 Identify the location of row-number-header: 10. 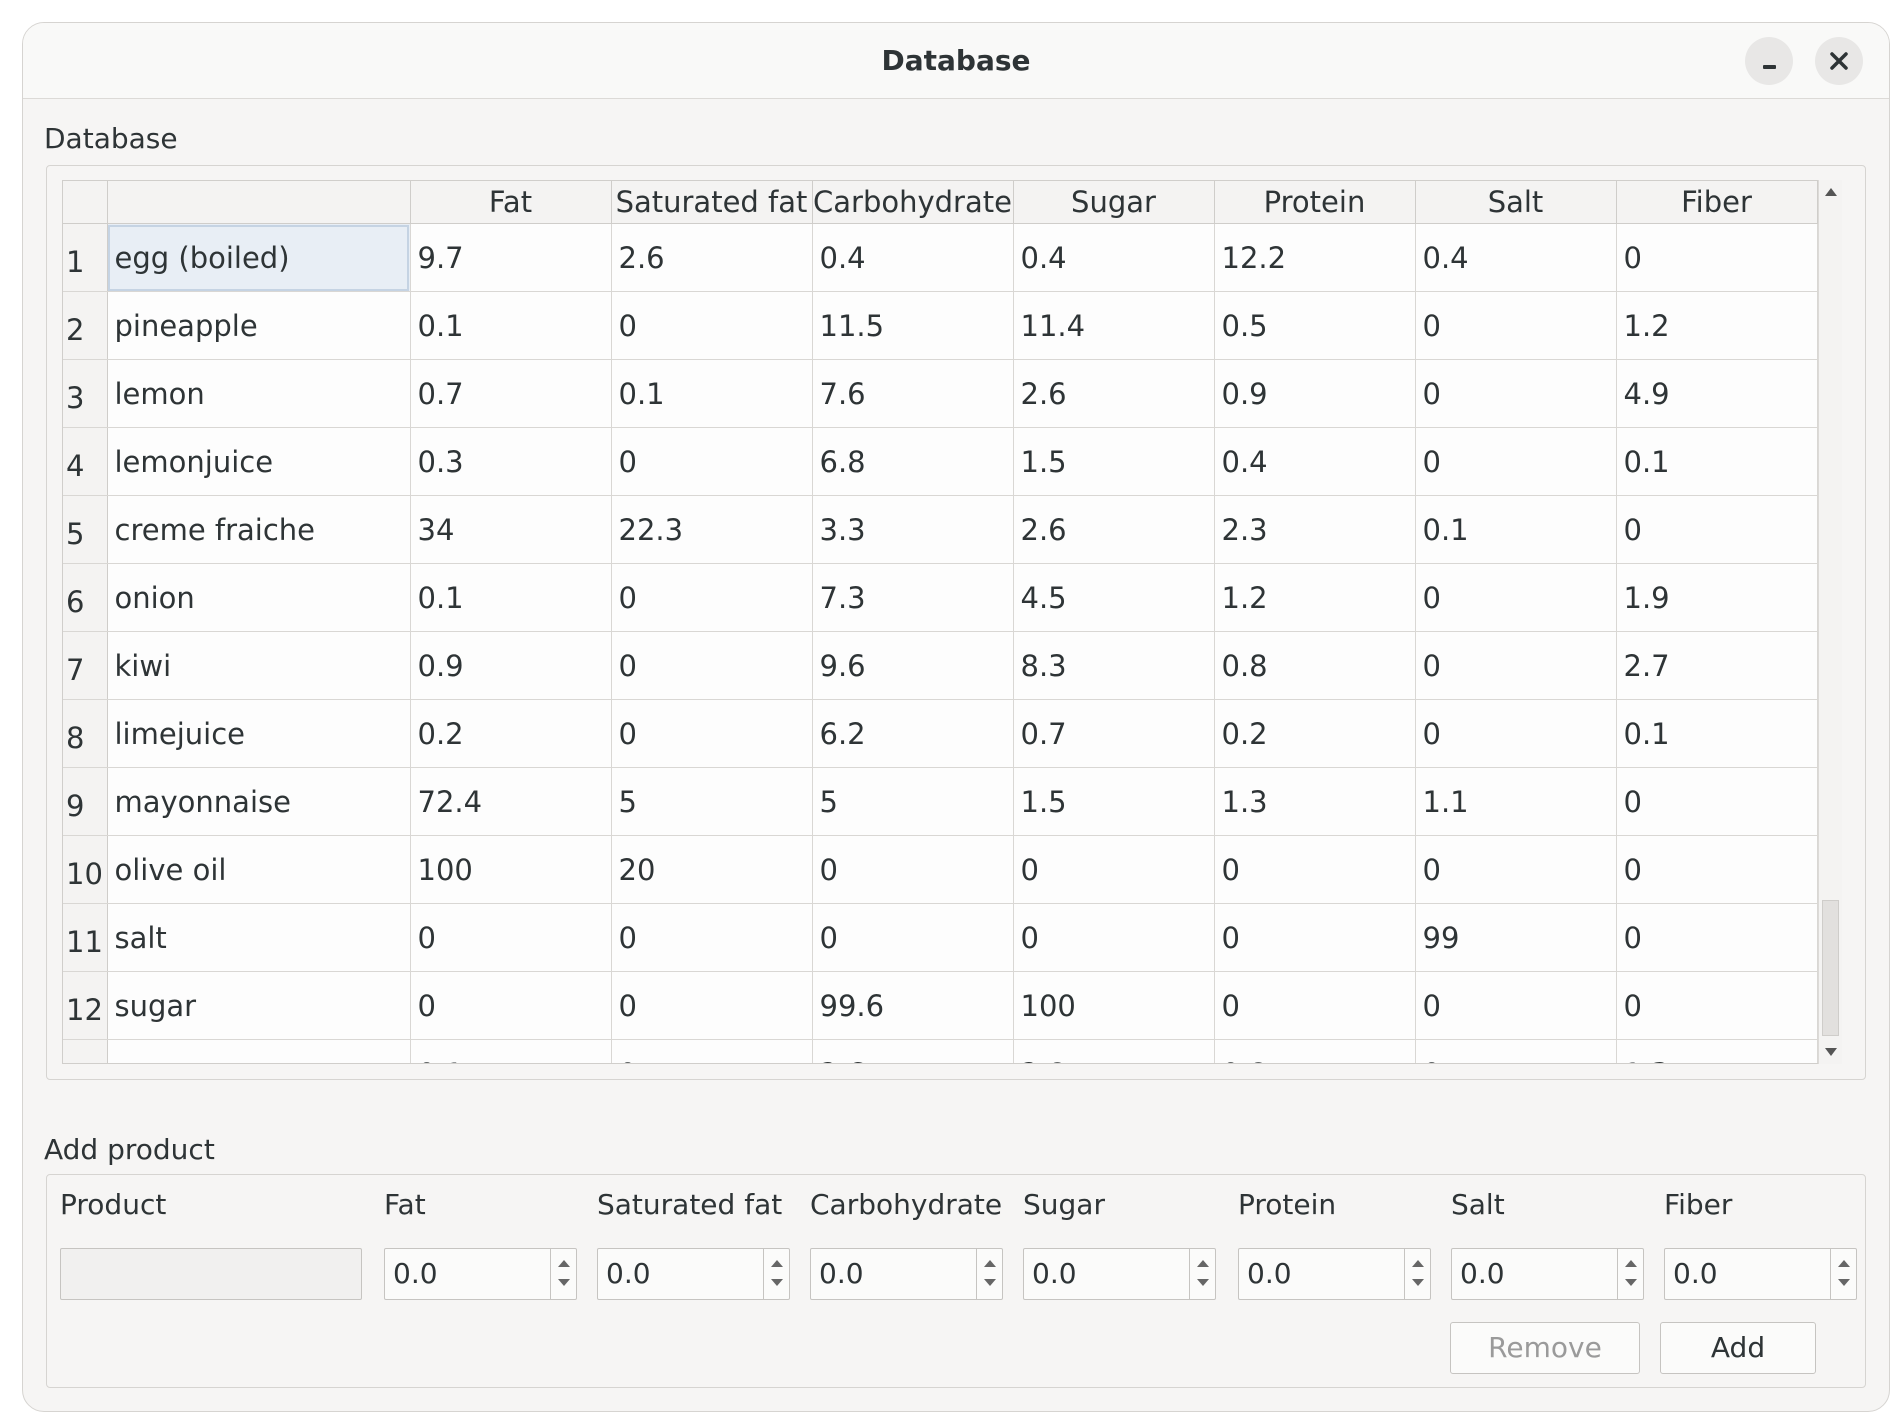
(85, 869).